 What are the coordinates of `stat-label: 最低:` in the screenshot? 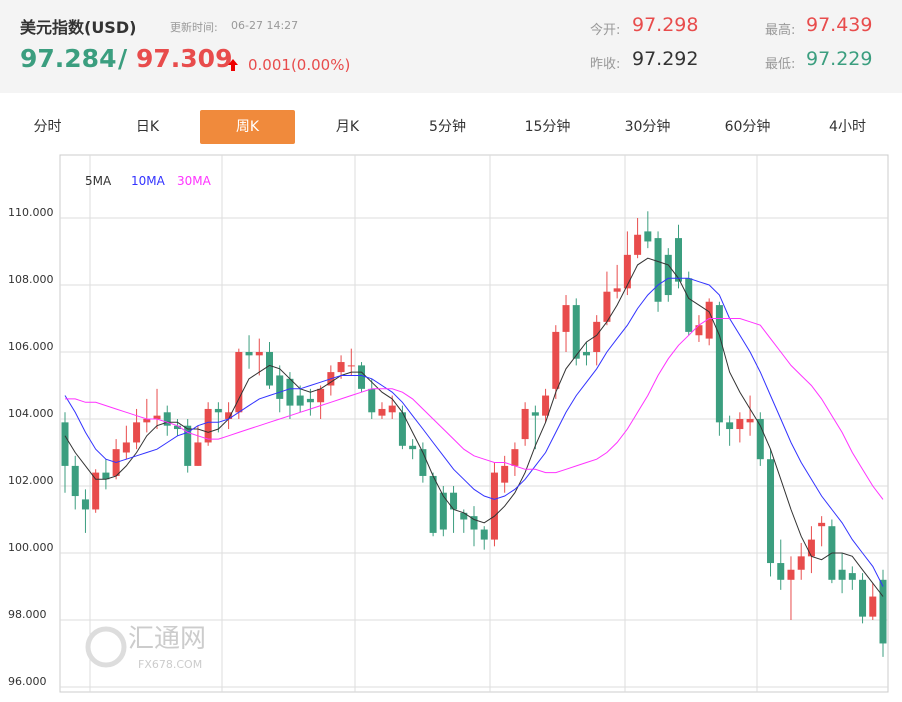 It's located at (780, 64).